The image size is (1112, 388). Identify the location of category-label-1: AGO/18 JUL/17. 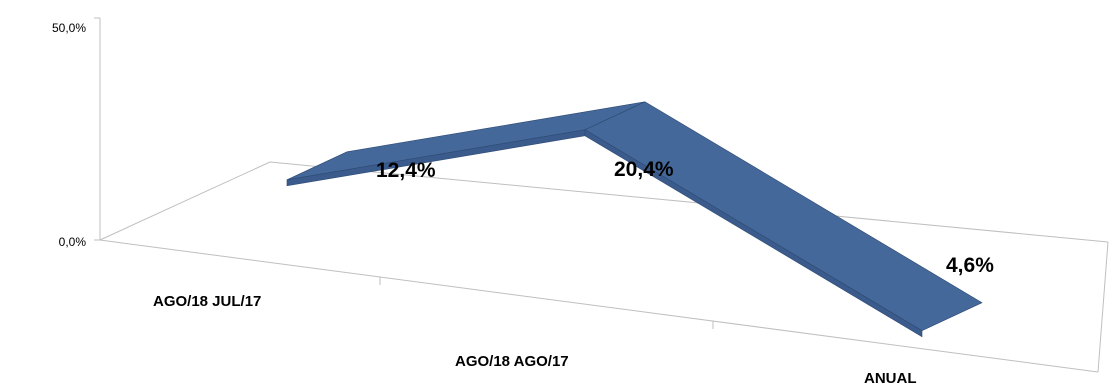
(207, 301).